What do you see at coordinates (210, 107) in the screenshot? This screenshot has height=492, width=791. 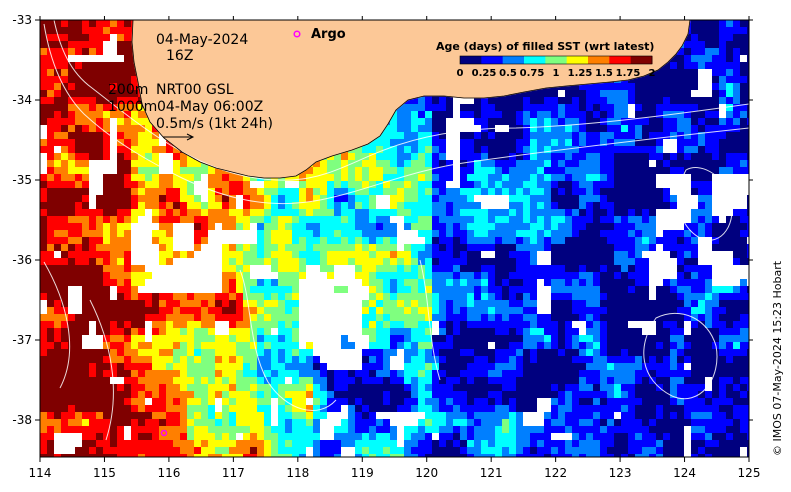 I see `product-time-label: 04-May 06:00Z` at bounding box center [210, 107].